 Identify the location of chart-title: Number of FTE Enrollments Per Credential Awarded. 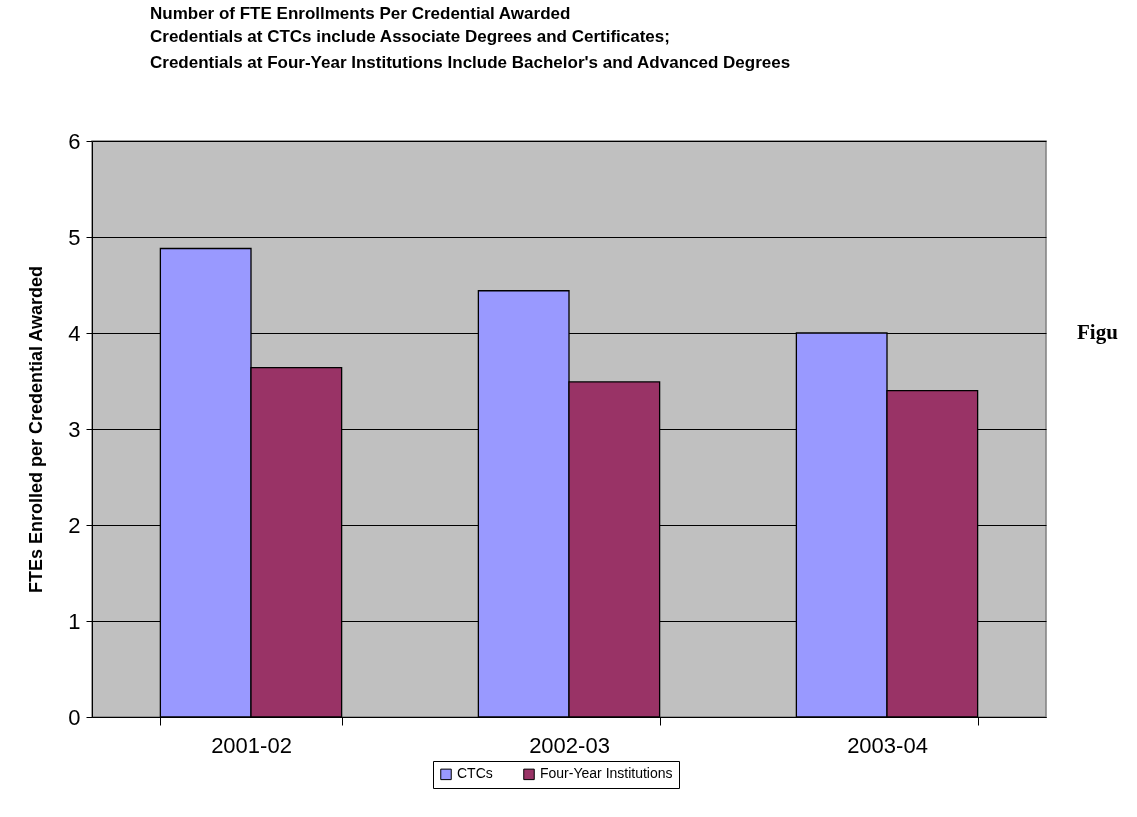
(360, 13).